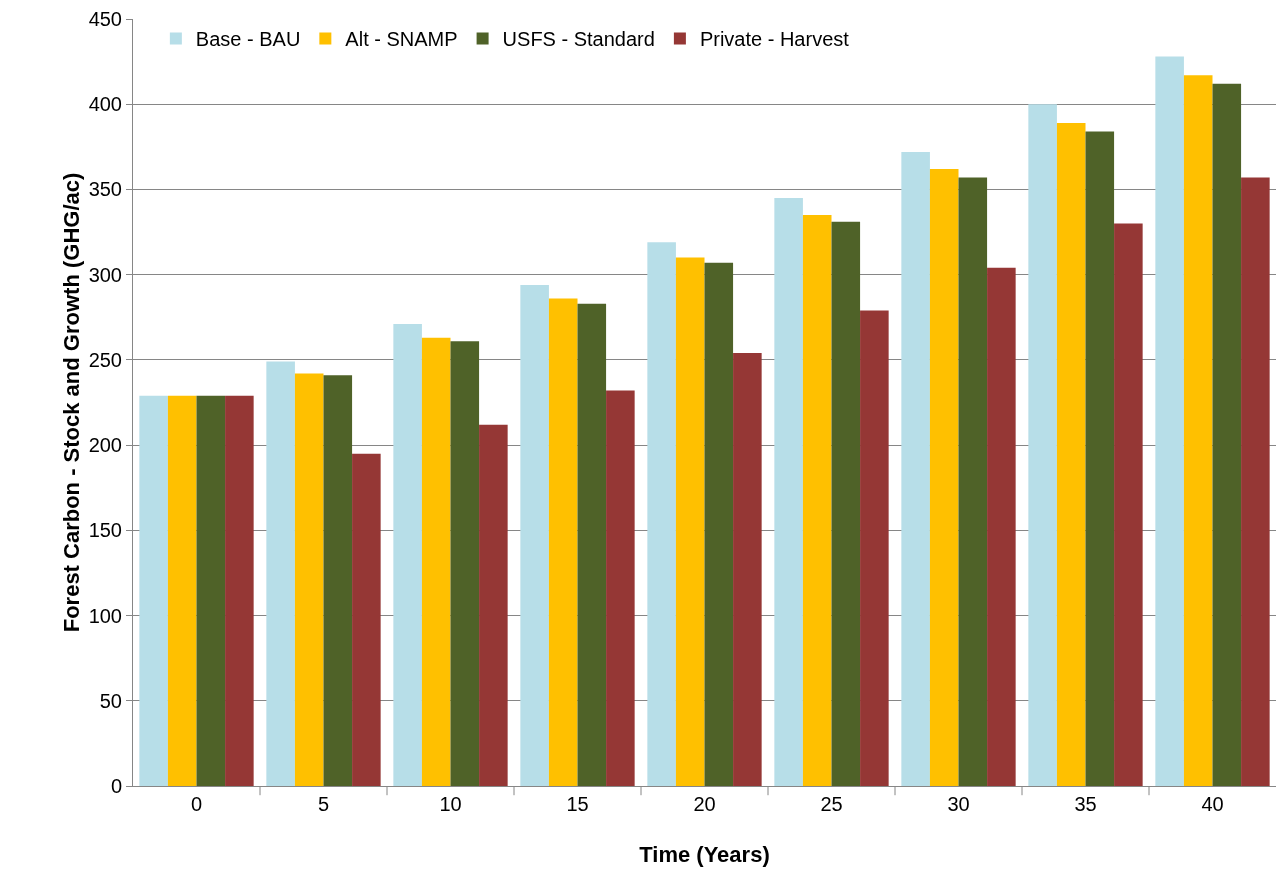 This screenshot has height=883, width=1280. I want to click on y-tick-label: 100, so click(105, 615).